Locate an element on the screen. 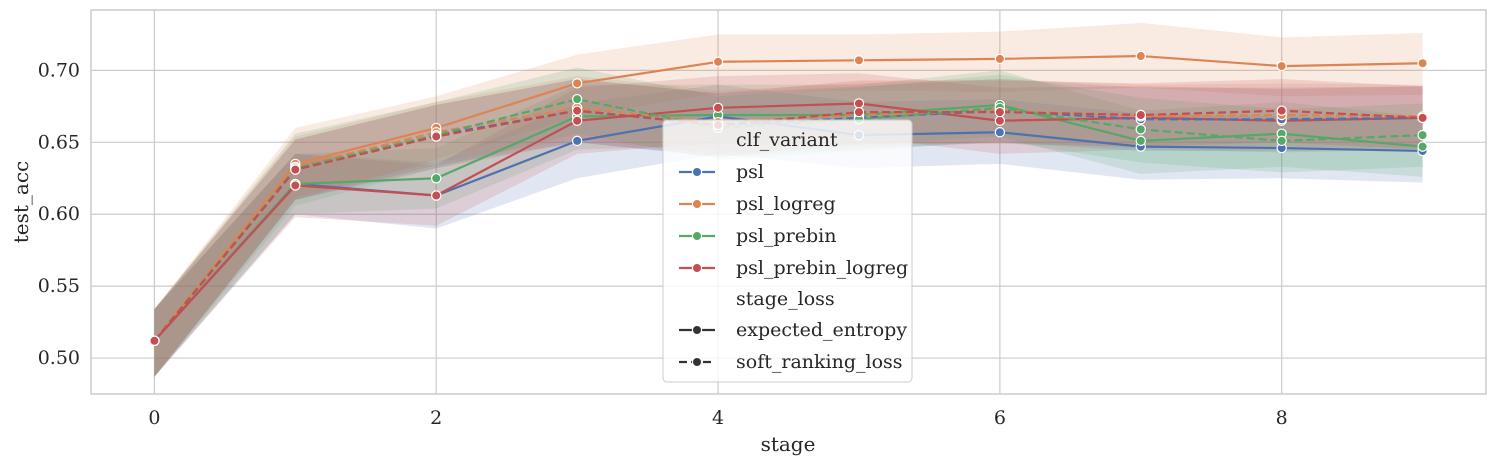  y-tick-label: 0.55 is located at coordinates (59, 286).